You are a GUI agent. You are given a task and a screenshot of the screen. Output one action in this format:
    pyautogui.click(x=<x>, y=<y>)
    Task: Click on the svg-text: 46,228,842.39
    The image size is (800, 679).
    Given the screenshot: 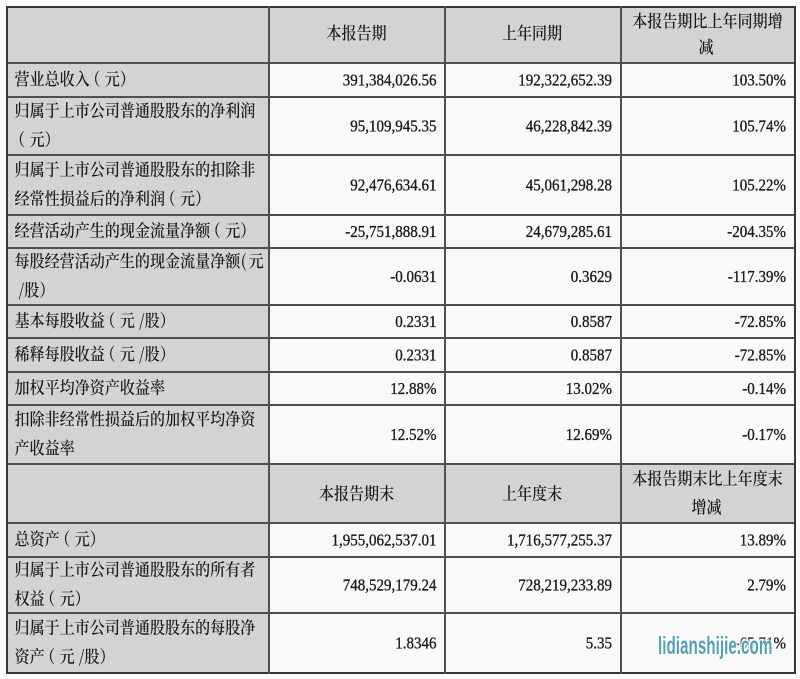 What is the action you would take?
    pyautogui.click(x=569, y=127)
    